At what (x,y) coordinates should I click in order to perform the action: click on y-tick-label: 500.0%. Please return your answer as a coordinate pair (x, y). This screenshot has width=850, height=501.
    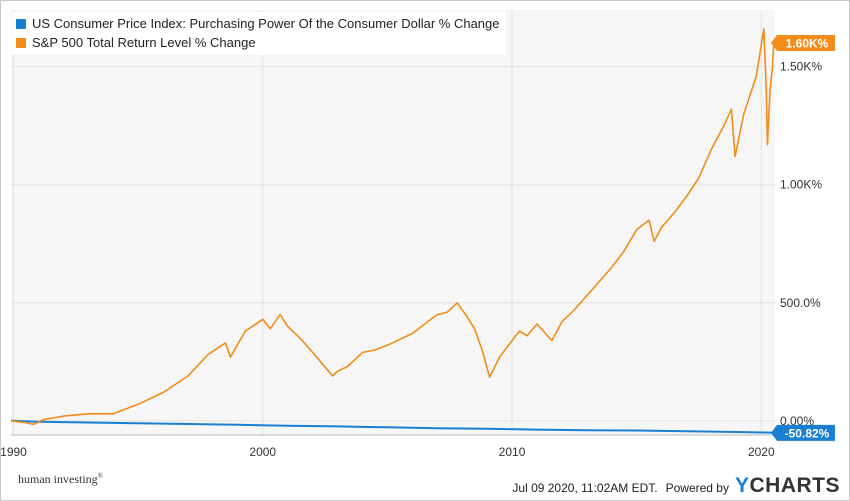
    Looking at the image, I should click on (800, 303).